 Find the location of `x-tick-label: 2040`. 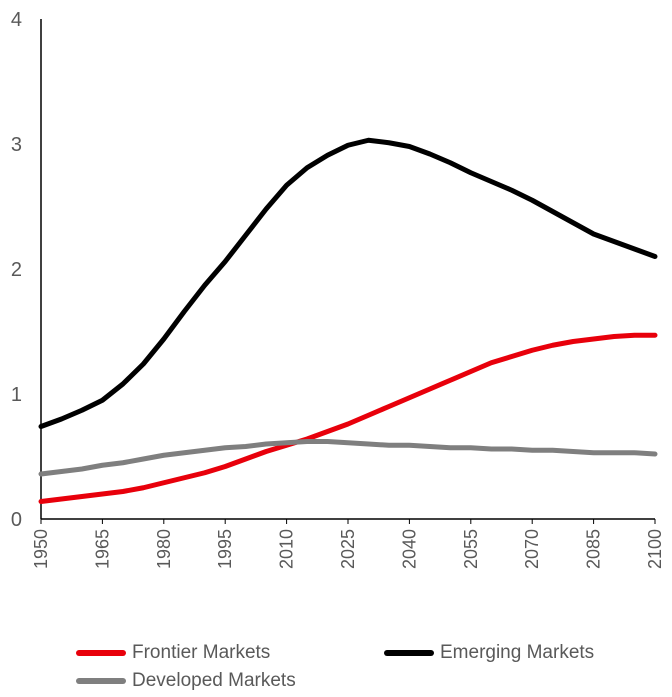

x-tick-label: 2040 is located at coordinates (409, 549).